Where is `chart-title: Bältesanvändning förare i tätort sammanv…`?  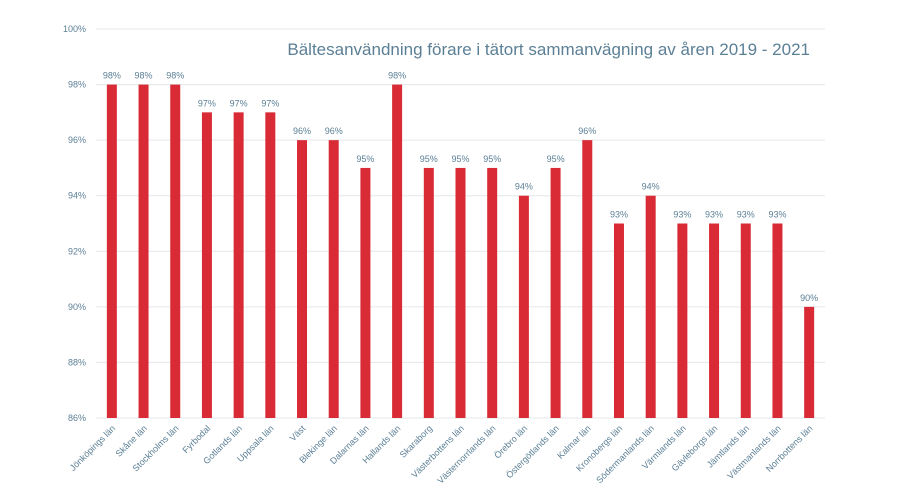 chart-title: Bältesanvändning förare i tätort sammanv… is located at coordinates (548, 49).